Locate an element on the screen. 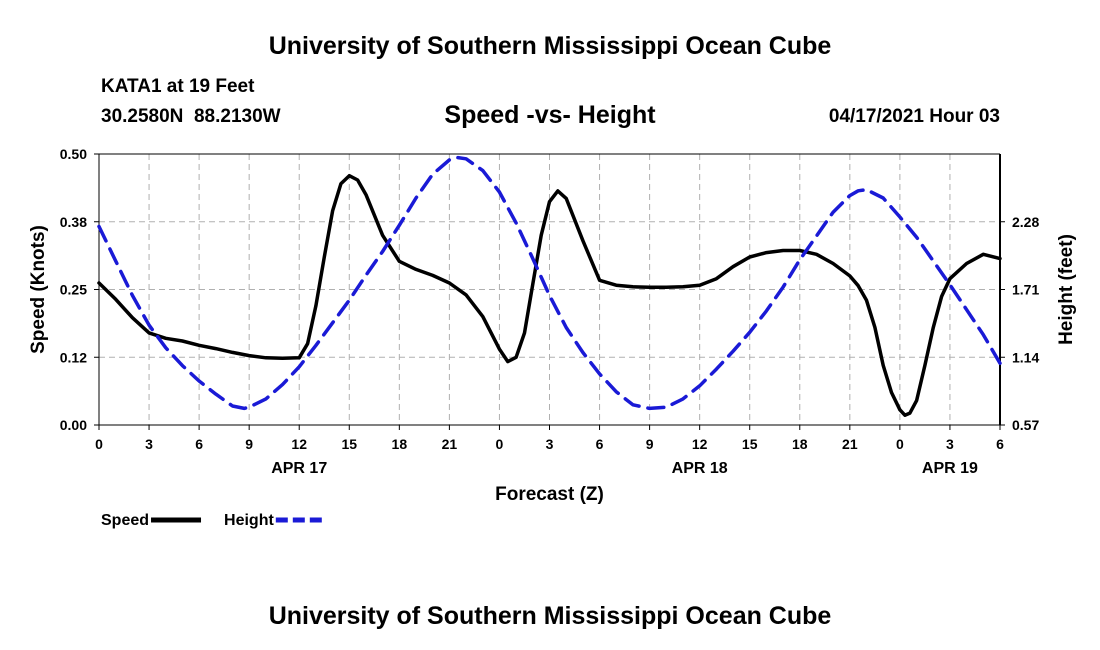 The height and width of the screenshot is (650, 1100). y2-tick-label: 0.57 is located at coordinates (1025, 425).